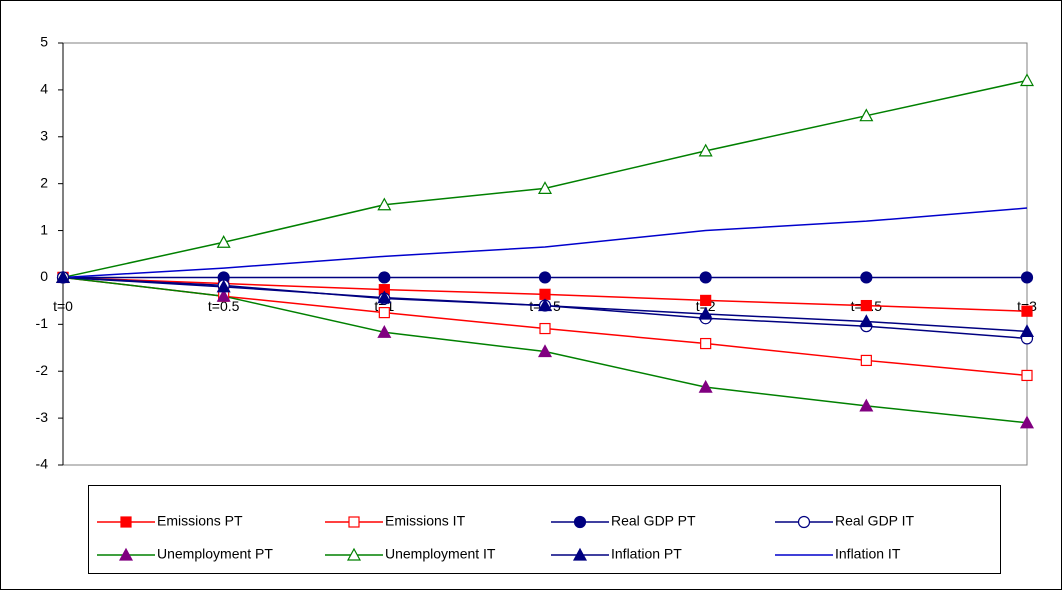 This screenshot has width=1062, height=590. Describe the element at coordinates (44, 182) in the screenshot. I see `y-tick-label: 2` at that location.